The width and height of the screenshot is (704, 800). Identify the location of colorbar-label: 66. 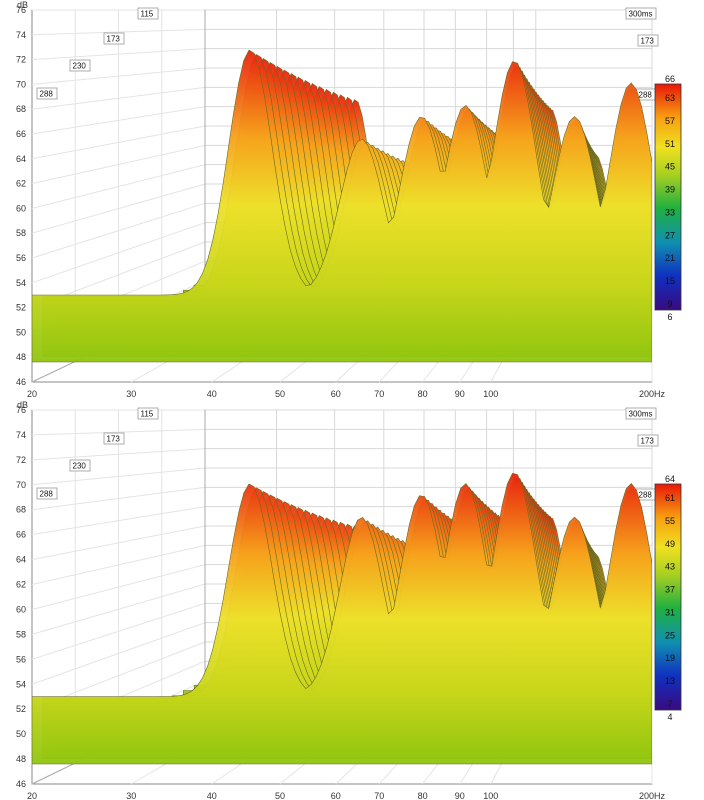
(670, 79).